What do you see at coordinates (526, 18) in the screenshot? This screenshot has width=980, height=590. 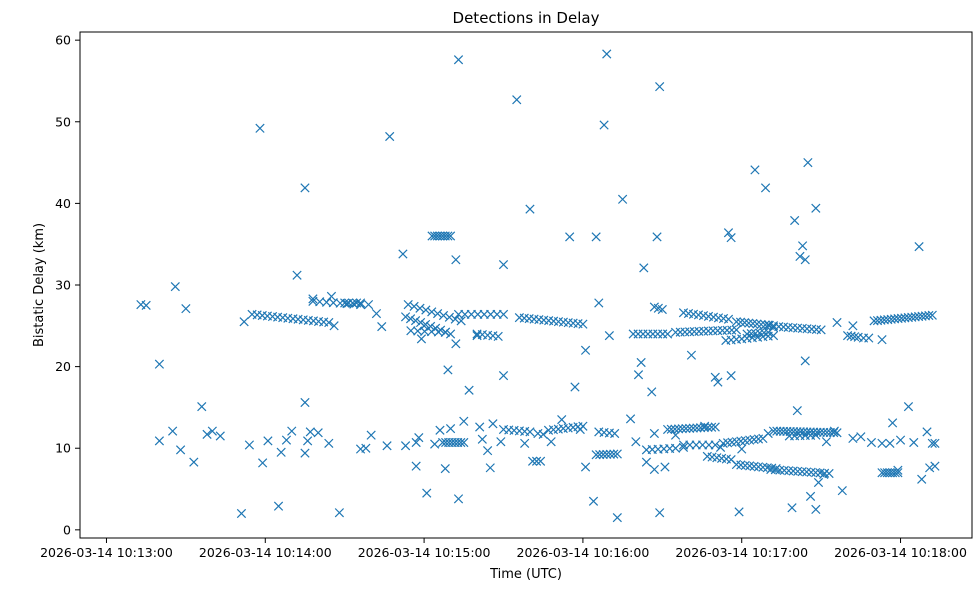 I see `chart-title: Detections in Delay` at bounding box center [526, 18].